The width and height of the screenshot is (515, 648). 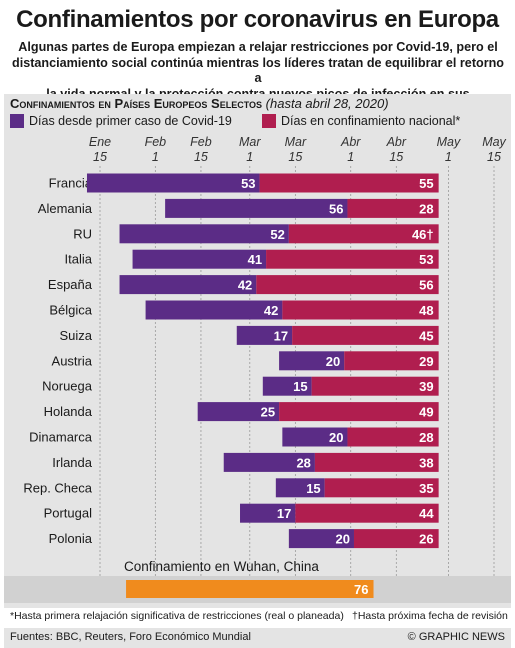 I want to click on legend-item-days-since-first-case: Días desde primer caso de Covid-19, so click(x=121, y=121).